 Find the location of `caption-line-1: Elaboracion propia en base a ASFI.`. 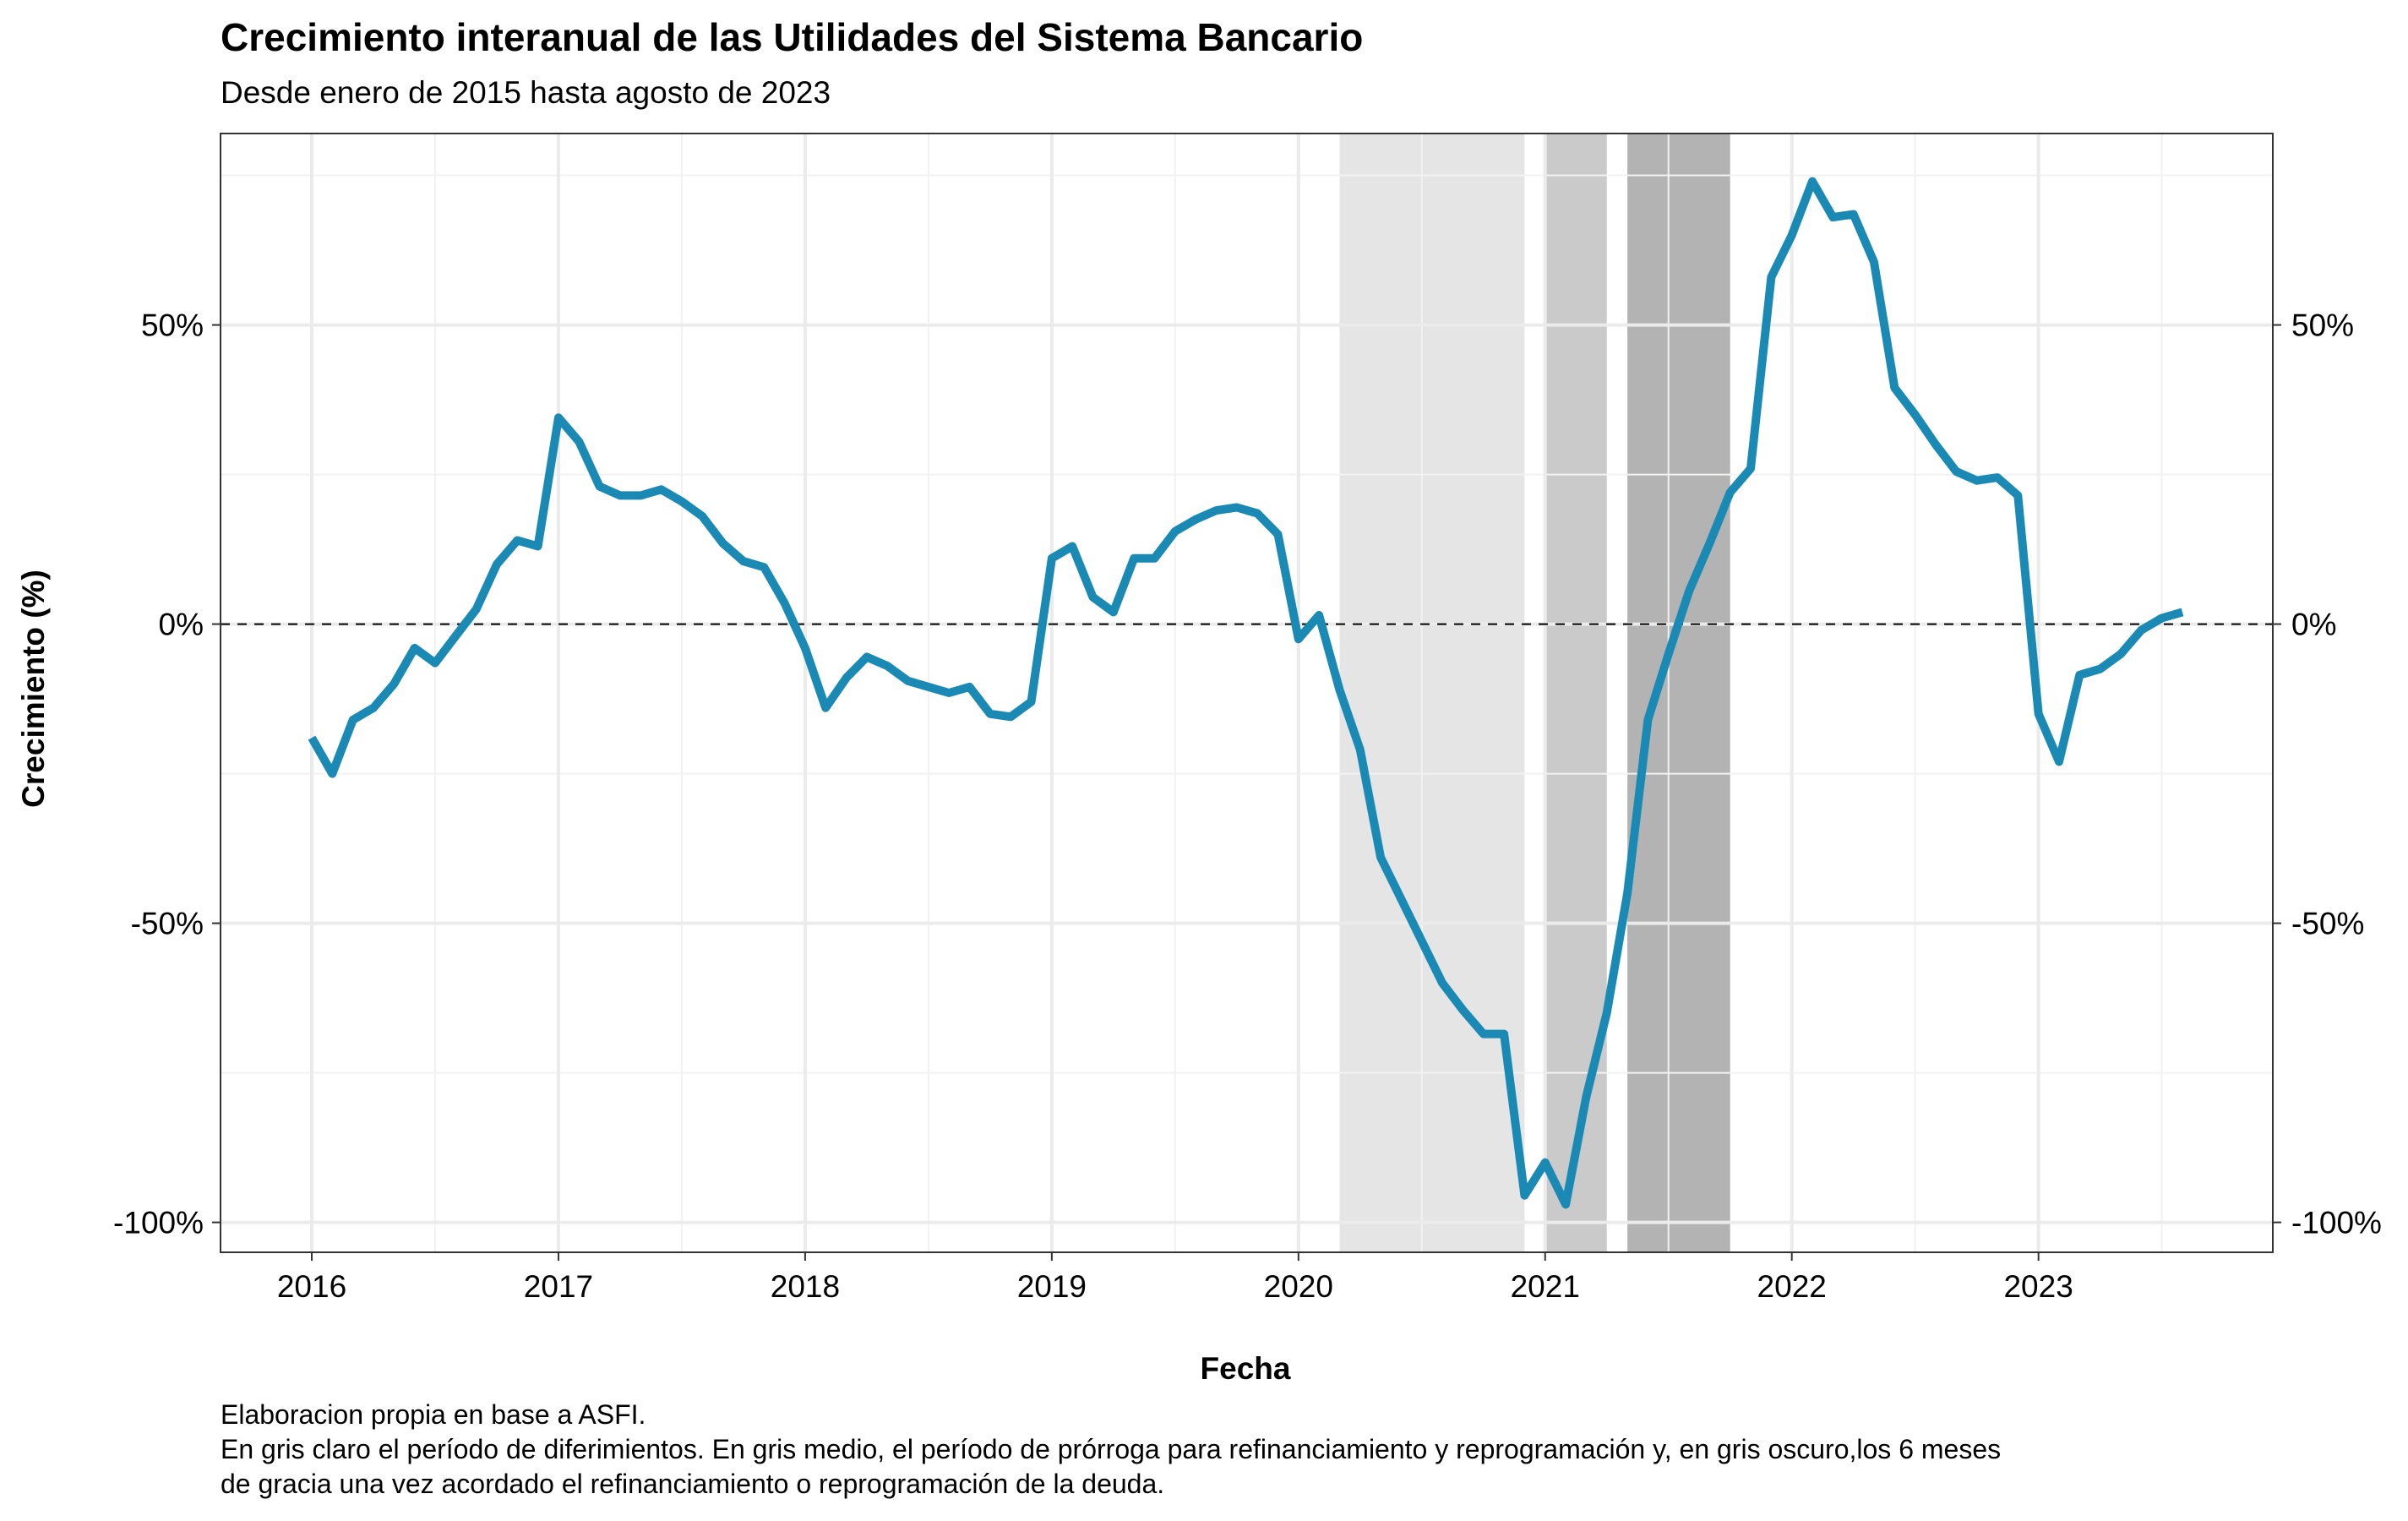

caption-line-1: Elaboracion propia en base a ASFI. is located at coordinates (433, 1414).